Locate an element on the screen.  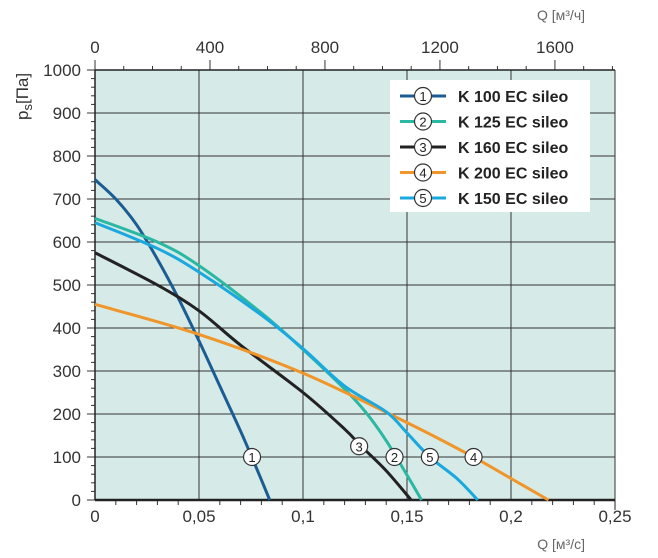
y-tick-label: 500 is located at coordinates (67, 285).